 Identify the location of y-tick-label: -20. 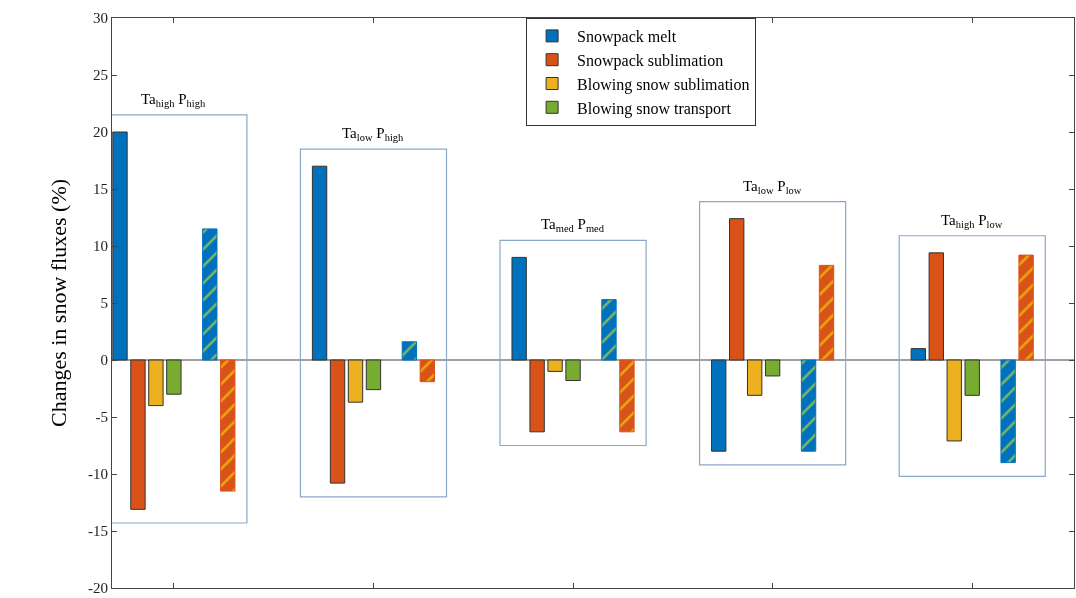
(98, 588).